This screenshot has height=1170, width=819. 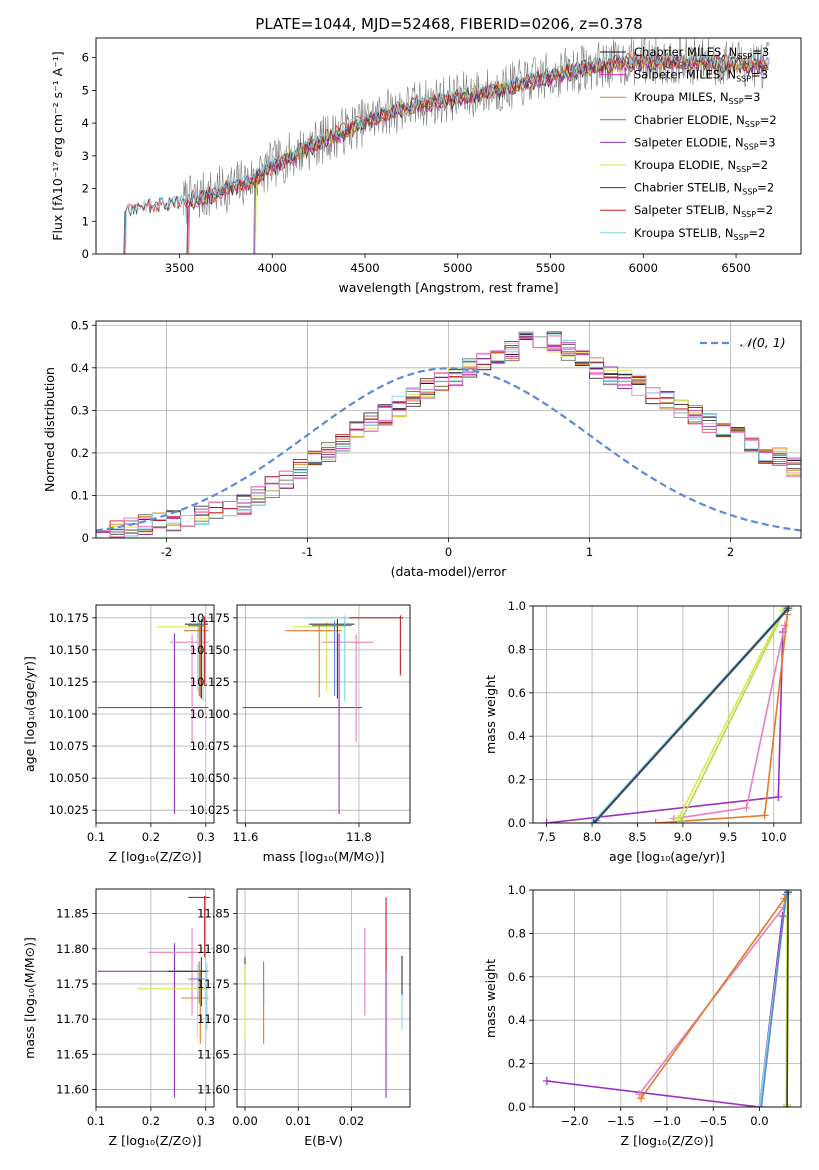 I want to click on mass-vs-metallicity-xtick-label-2: 0.3, so click(x=206, y=1121).